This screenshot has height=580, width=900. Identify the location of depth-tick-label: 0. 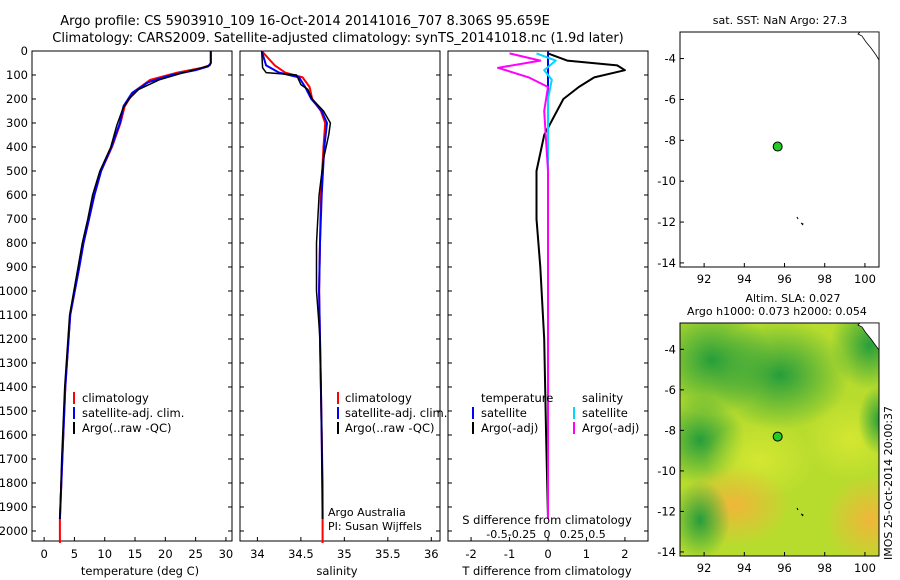
(24, 51).